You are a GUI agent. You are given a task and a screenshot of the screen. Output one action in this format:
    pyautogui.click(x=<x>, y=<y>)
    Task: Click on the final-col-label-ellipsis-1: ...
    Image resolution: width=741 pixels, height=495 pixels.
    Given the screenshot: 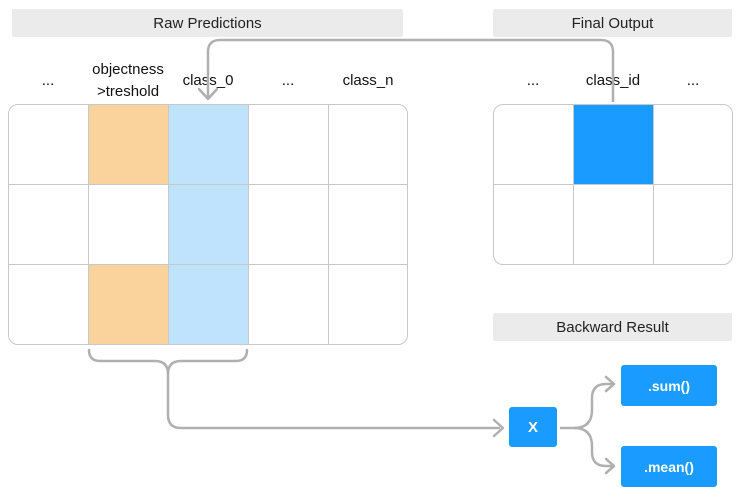 What is the action you would take?
    pyautogui.click(x=533, y=80)
    